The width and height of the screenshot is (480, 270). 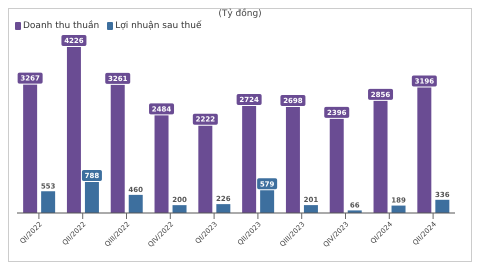 What do you see at coordinates (158, 26) in the screenshot?
I see `legend-label: Lợi nhuận sau thuế` at bounding box center [158, 26].